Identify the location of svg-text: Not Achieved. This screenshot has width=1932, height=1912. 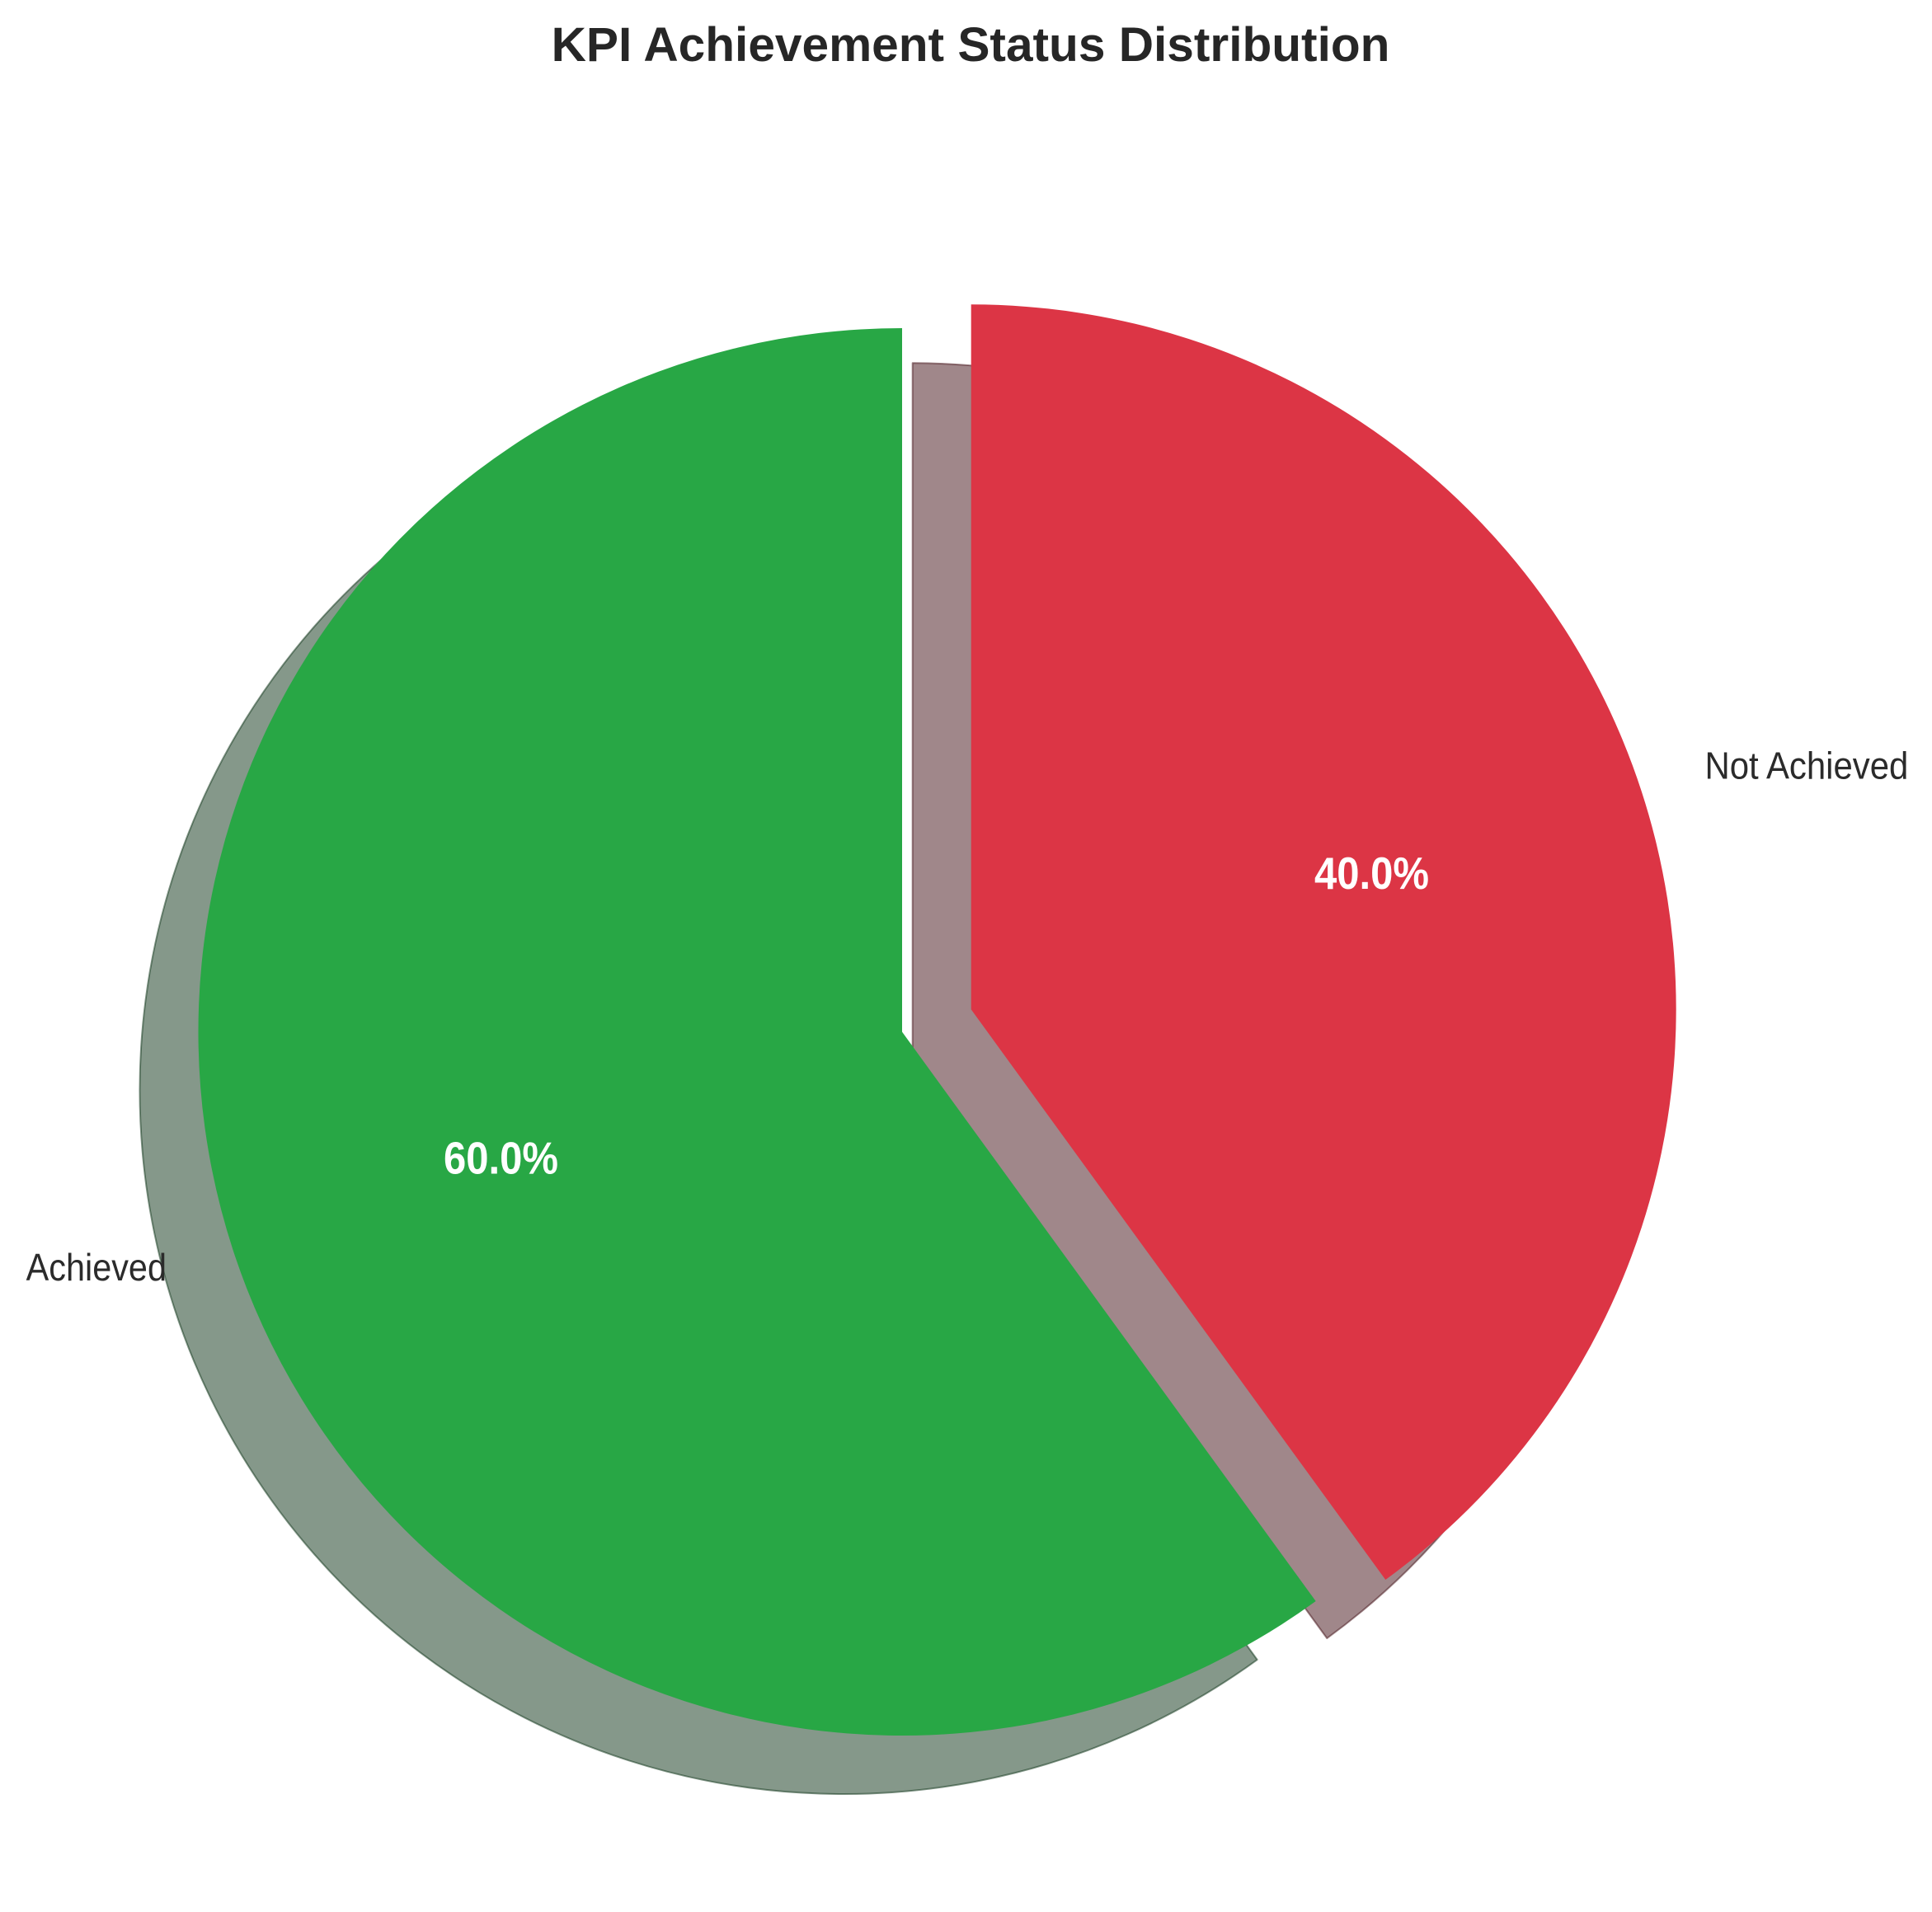
(1807, 766).